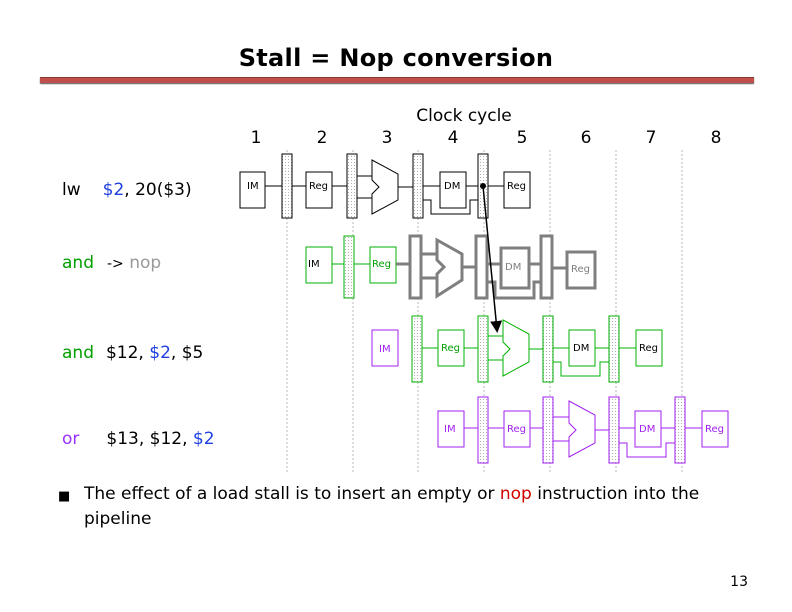 This screenshot has height=612, width=792. I want to click on page-number: 13, so click(739, 582).